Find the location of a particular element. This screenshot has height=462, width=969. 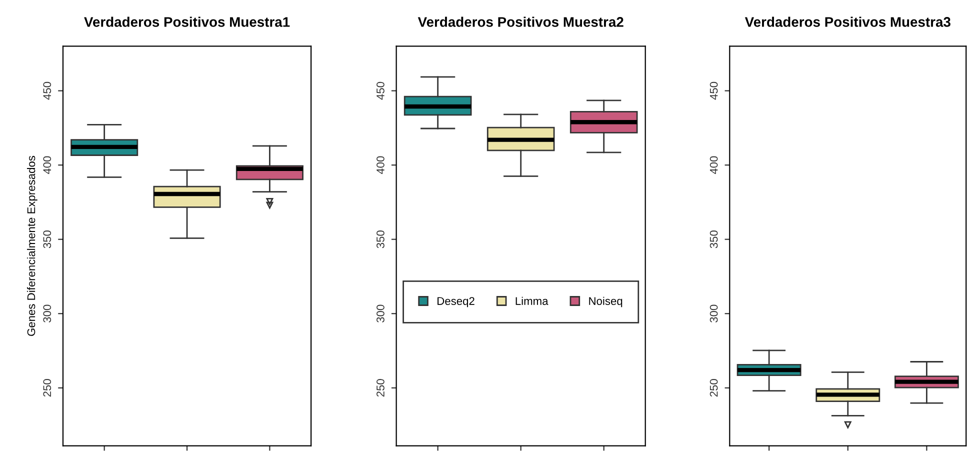

chart-title: Verdaderos Positivos Muestra1 is located at coordinates (187, 21).